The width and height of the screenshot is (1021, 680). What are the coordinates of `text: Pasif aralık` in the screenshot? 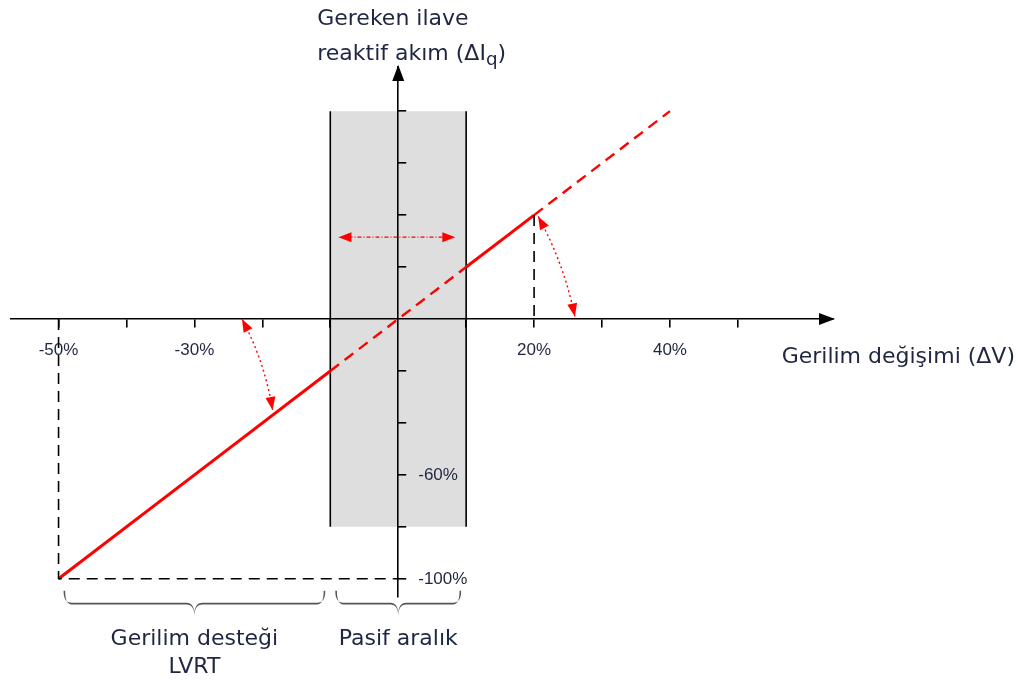 It's located at (398, 637).